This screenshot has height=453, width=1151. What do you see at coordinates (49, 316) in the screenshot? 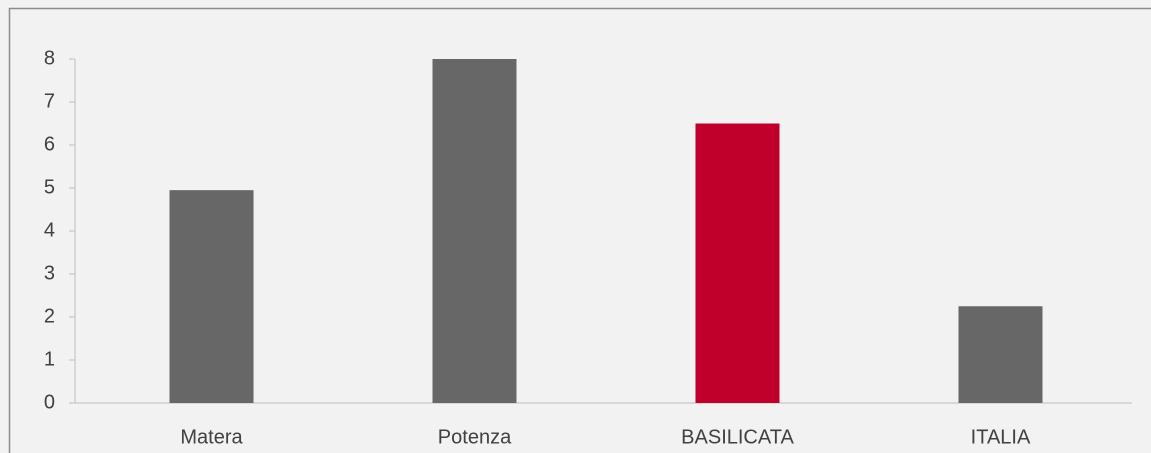
I see `y-tick-label: 2` at bounding box center [49, 316].